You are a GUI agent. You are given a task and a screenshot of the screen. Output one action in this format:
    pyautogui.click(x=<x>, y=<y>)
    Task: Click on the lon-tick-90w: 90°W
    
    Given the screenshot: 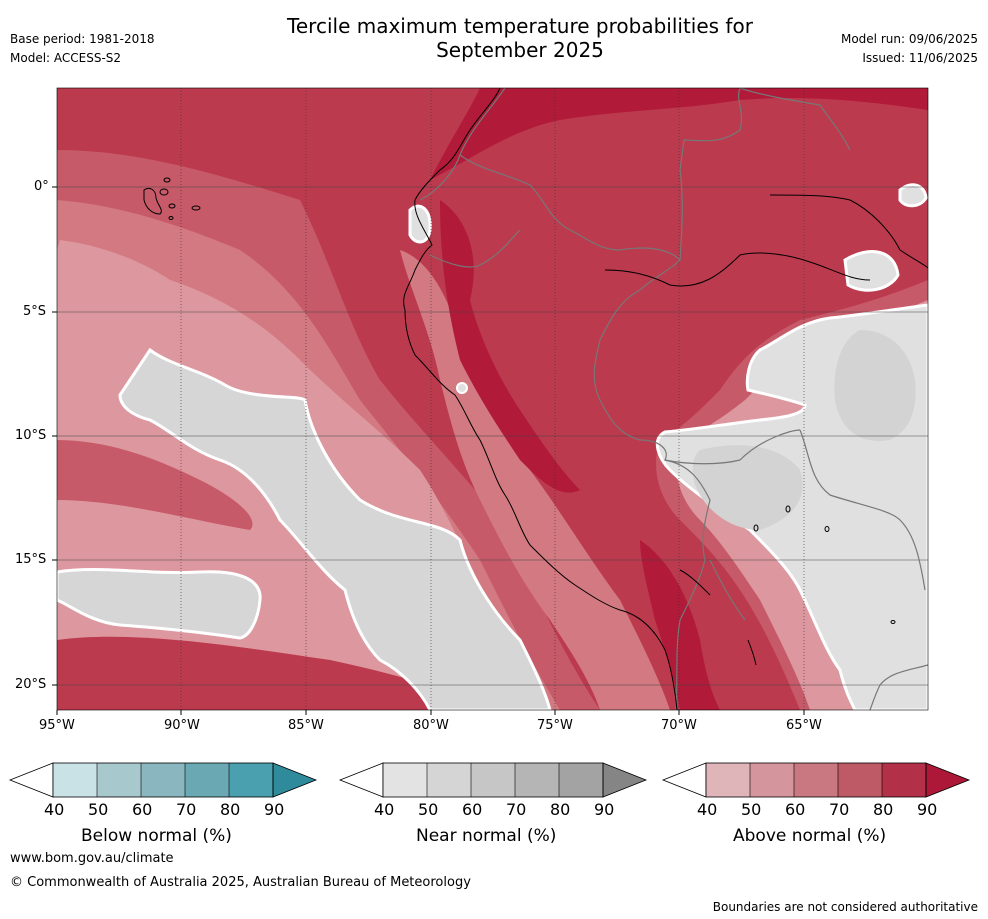 What is the action you would take?
    pyautogui.click(x=182, y=725)
    